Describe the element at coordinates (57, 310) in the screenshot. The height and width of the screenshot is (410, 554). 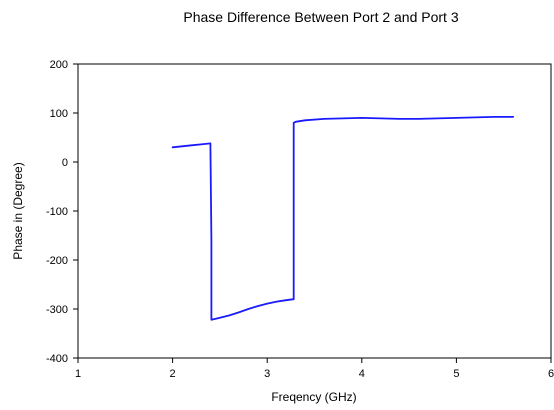
I see `y-tick-label: -300` at that location.